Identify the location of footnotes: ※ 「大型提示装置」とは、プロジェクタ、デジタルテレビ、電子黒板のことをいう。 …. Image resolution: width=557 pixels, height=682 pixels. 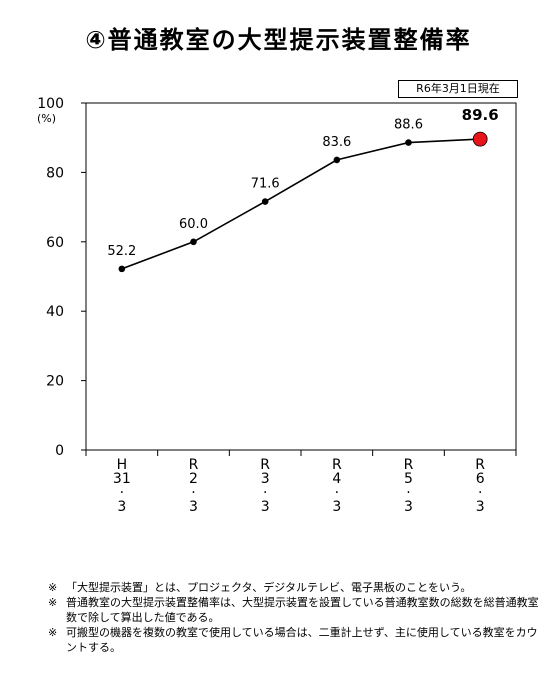
(298, 617).